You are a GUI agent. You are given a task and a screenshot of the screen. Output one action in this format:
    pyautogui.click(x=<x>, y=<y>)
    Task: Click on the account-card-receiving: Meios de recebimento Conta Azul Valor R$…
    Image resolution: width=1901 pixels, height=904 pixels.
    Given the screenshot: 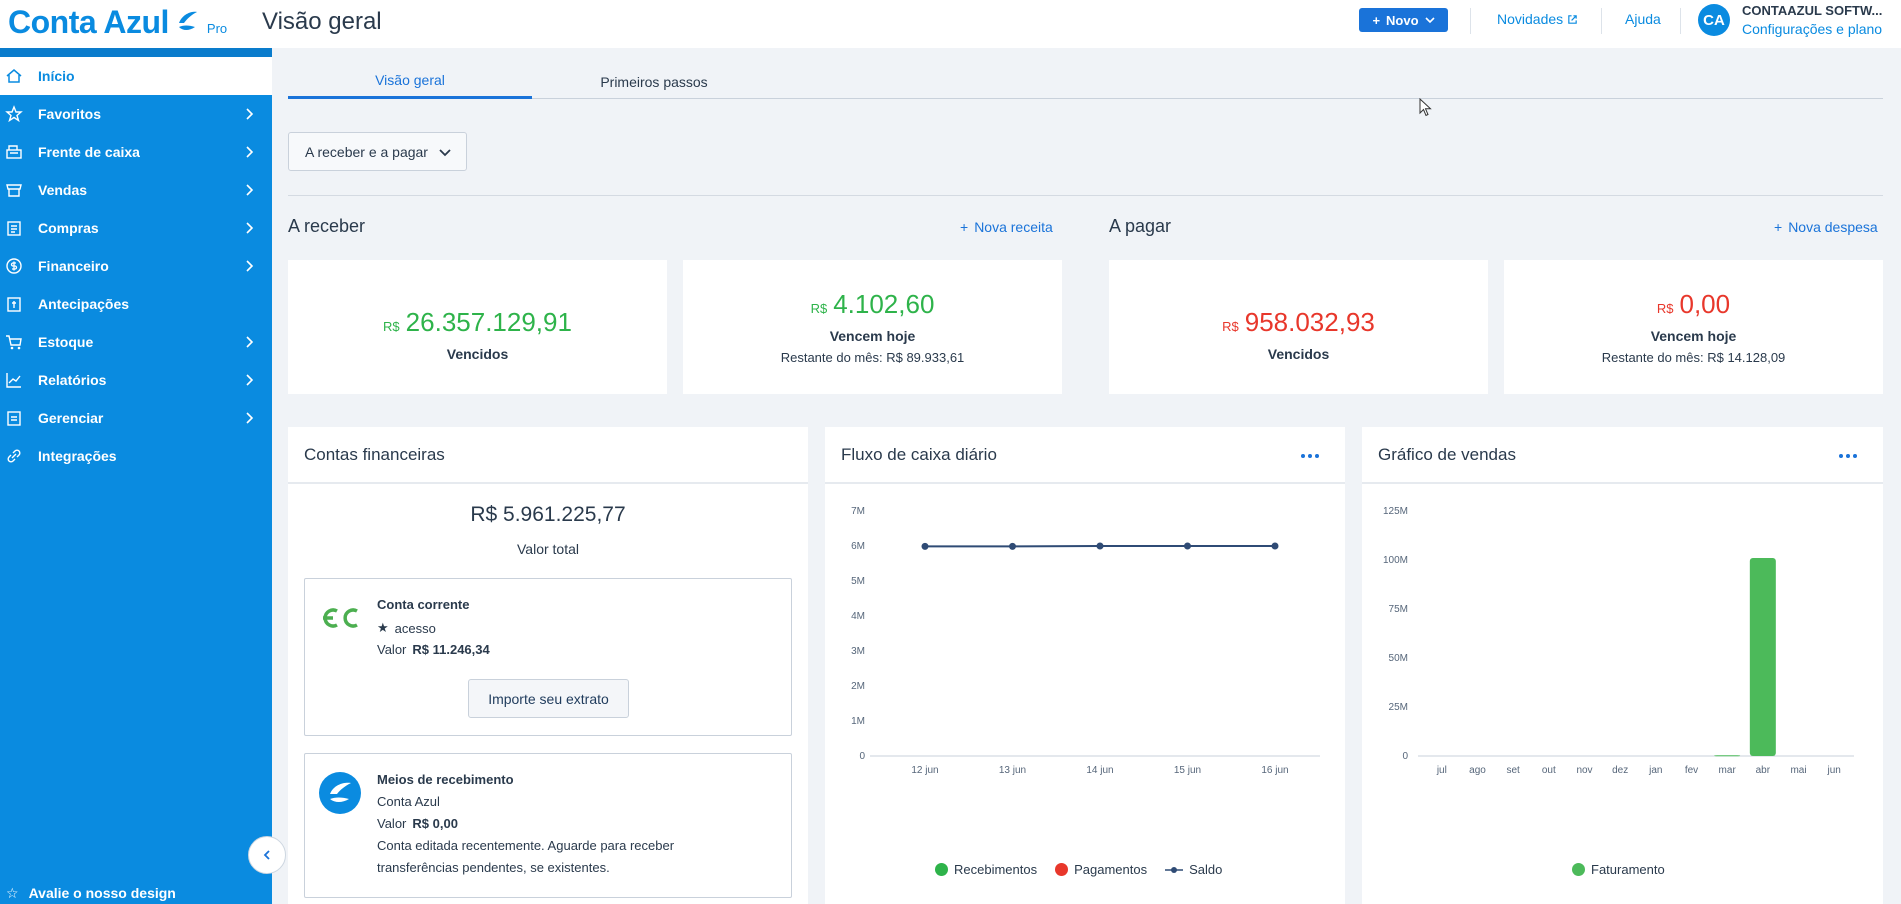 What is the action you would take?
    pyautogui.click(x=548, y=825)
    